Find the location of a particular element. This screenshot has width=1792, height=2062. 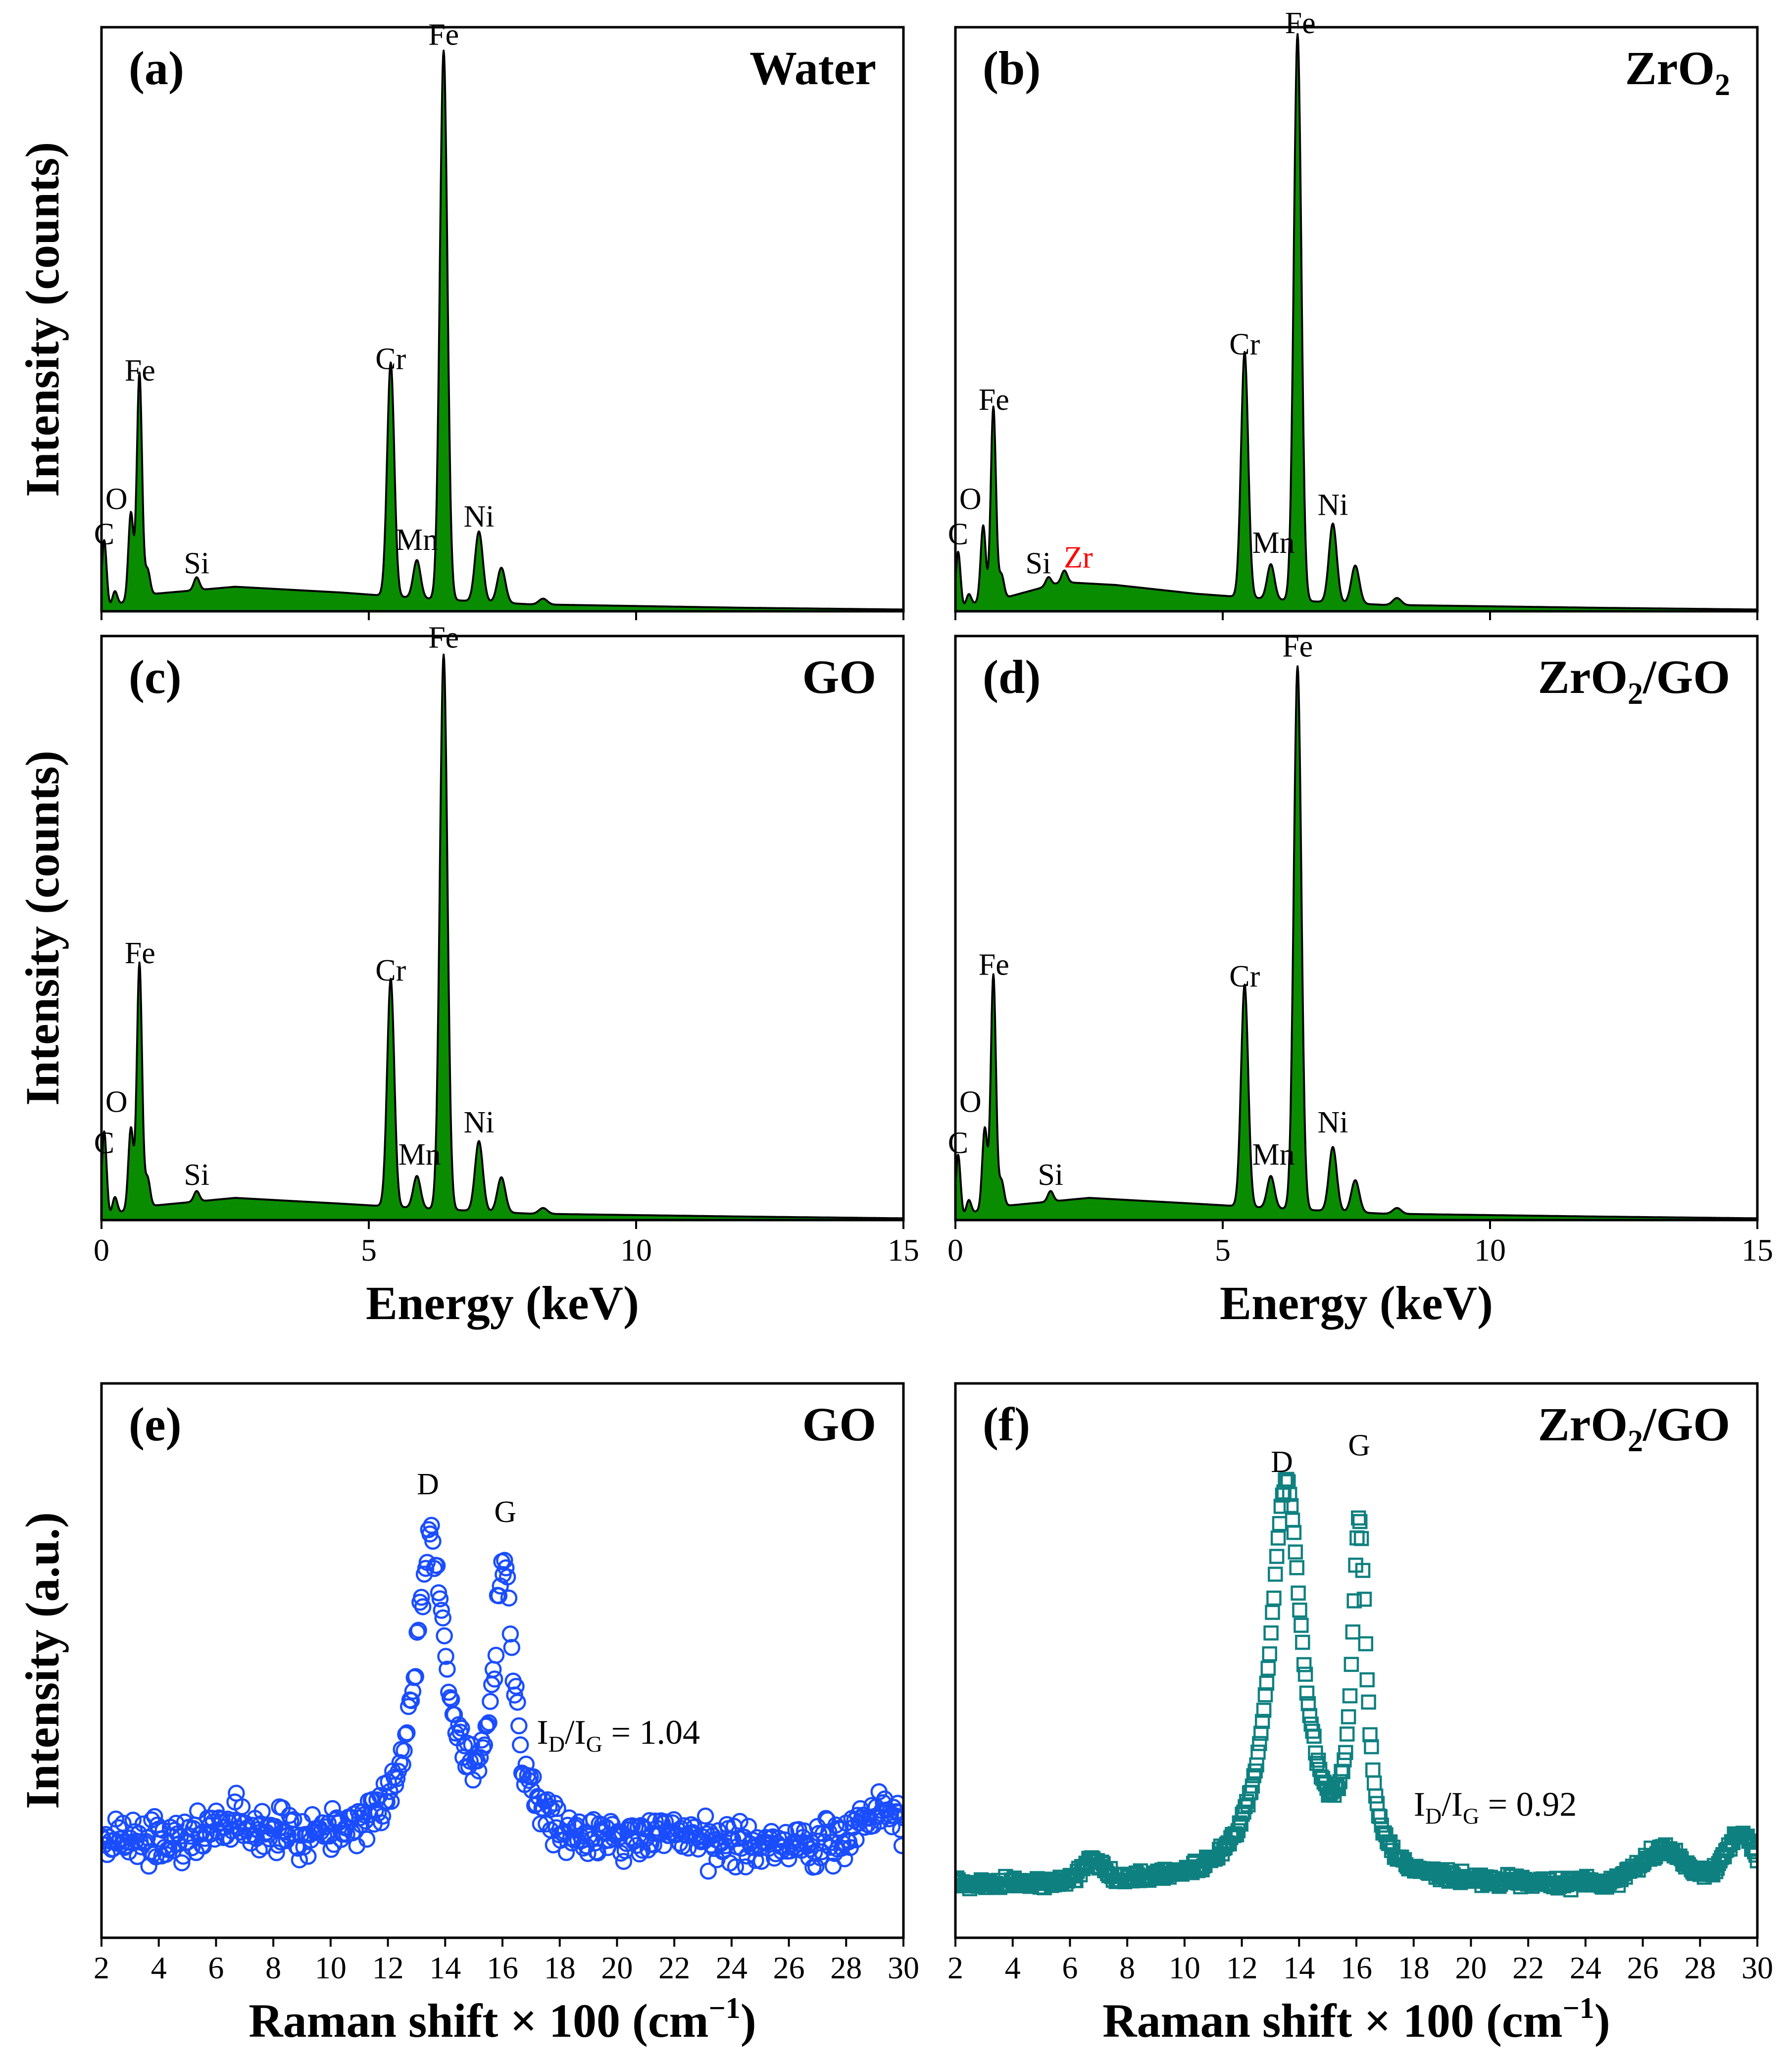

sample-name: ZrO2/GO is located at coordinates (1634, 1428).